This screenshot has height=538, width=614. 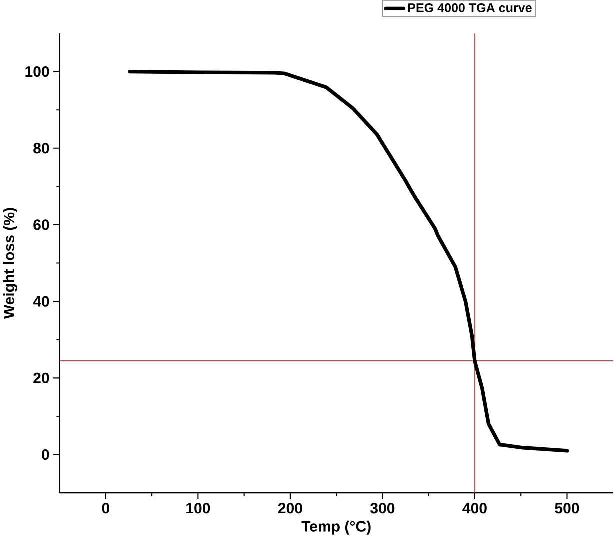 I want to click on y-tick-label: 0, so click(x=46, y=454).